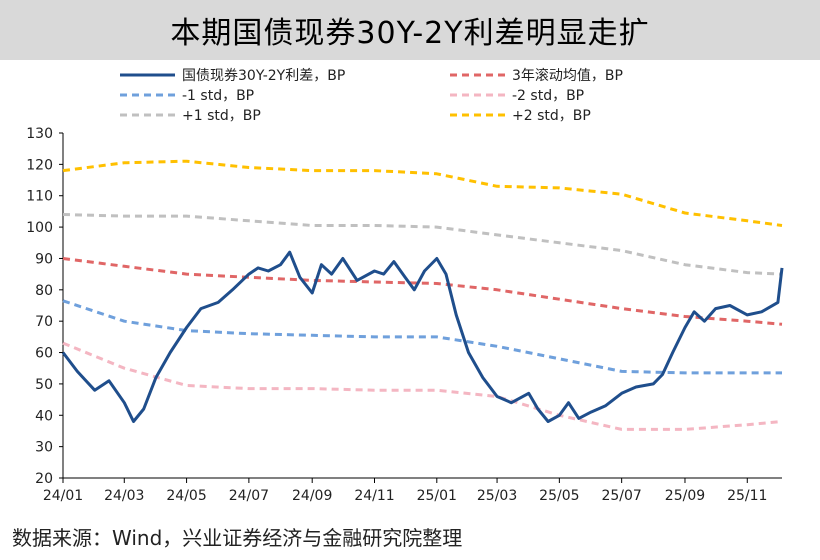  Describe the element at coordinates (548, 96) in the screenshot. I see `legend-label-3: -2 std，BP` at that location.